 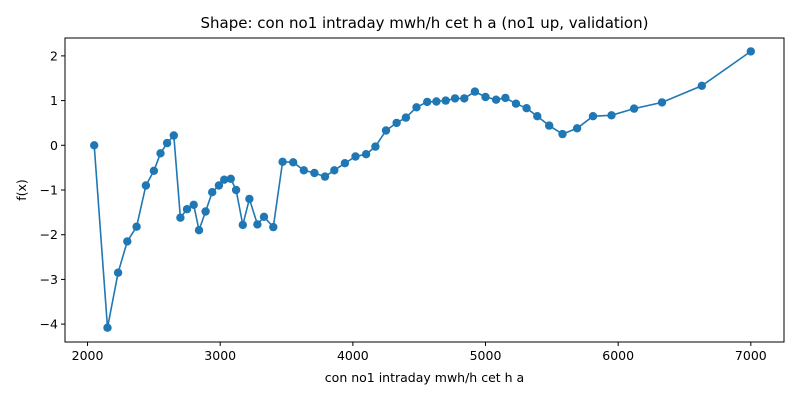 What do you see at coordinates (49, 279) in the screenshot?
I see `y-tick-label: −3` at bounding box center [49, 279].